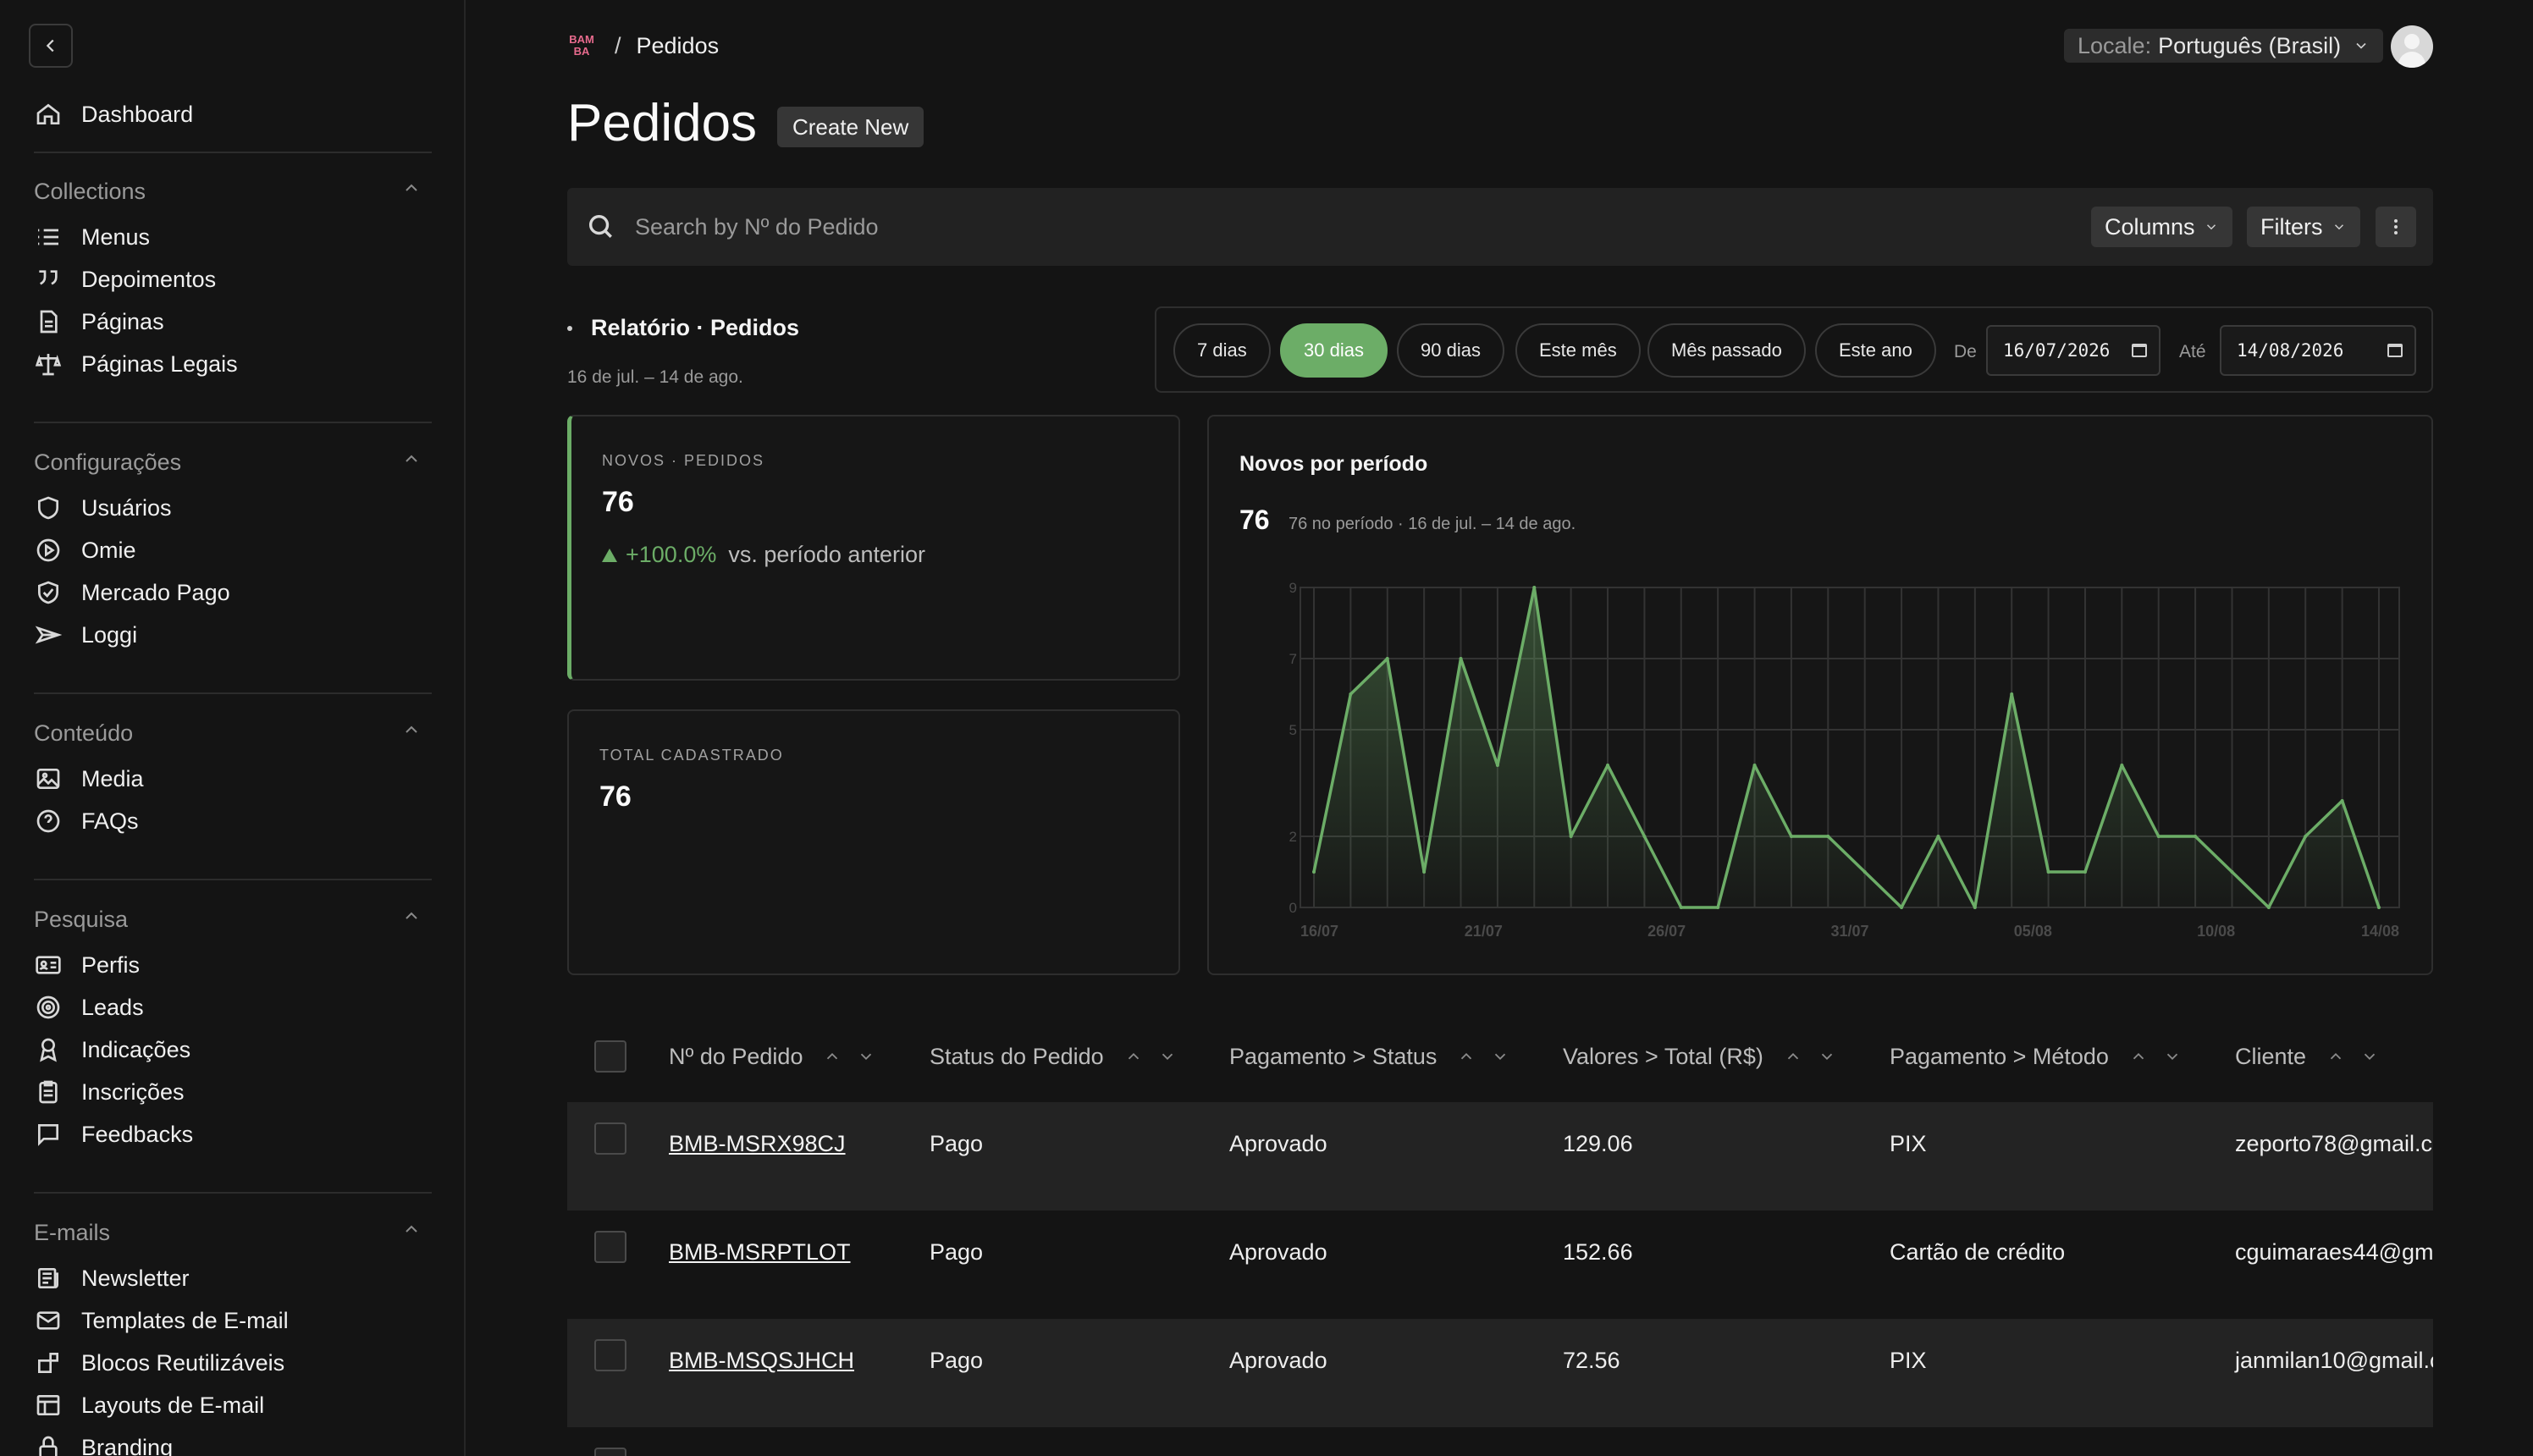 This screenshot has width=2533, height=1456. What do you see at coordinates (1058, 227) in the screenshot?
I see `search-input` at bounding box center [1058, 227].